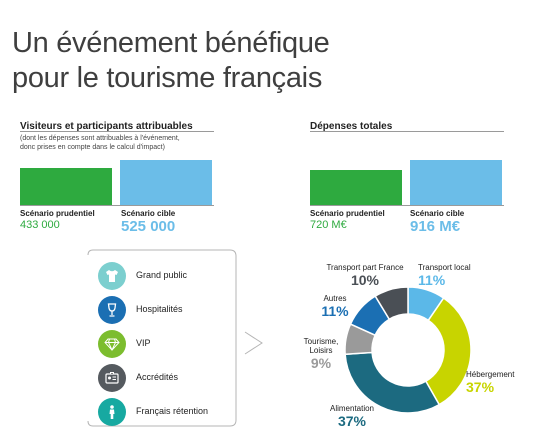 This screenshot has width=537, height=438. What do you see at coordinates (347, 213) in the screenshot?
I see `spending-scenario1-label: Scénario prudentiel` at bounding box center [347, 213].